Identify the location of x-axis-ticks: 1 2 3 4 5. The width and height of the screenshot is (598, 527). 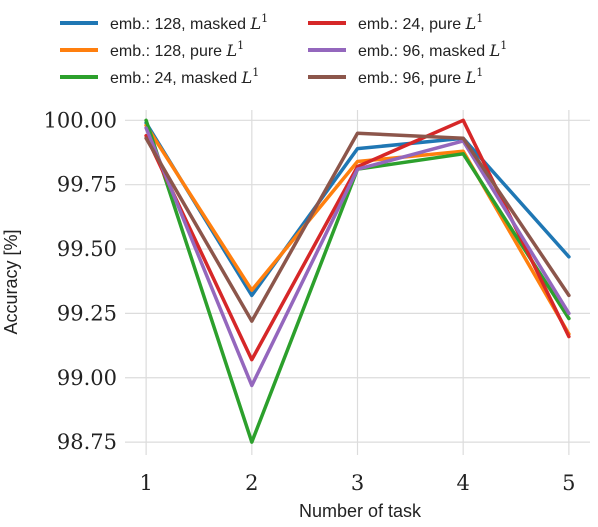
(357, 483).